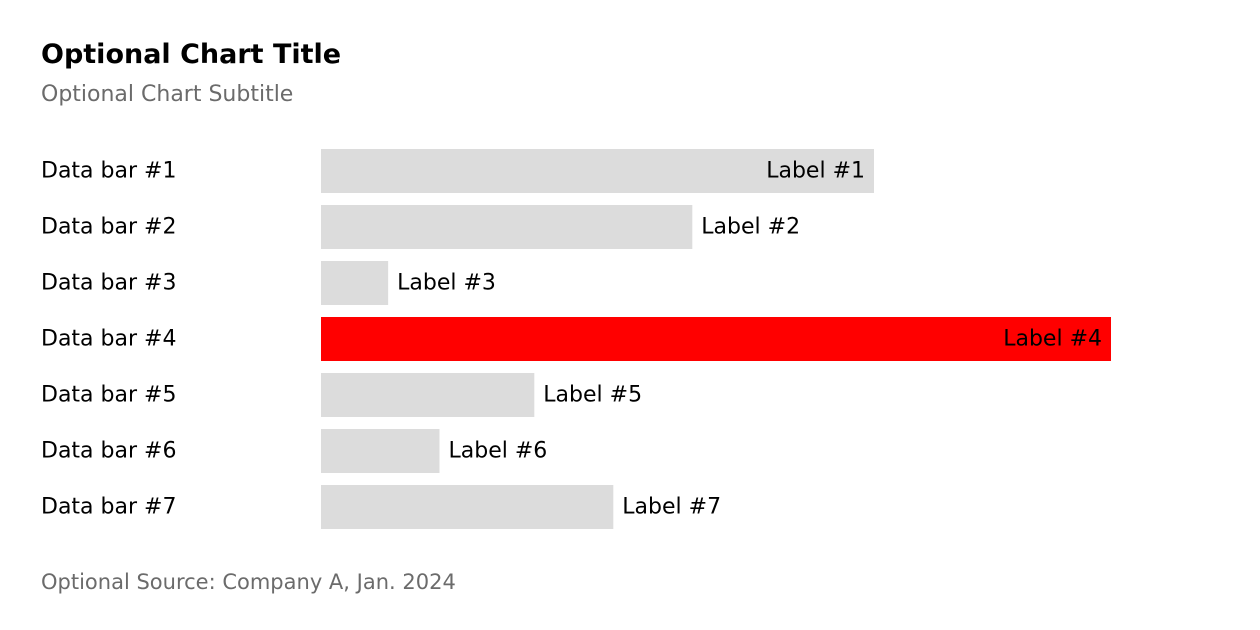  I want to click on data-label: Label #3, so click(446, 283).